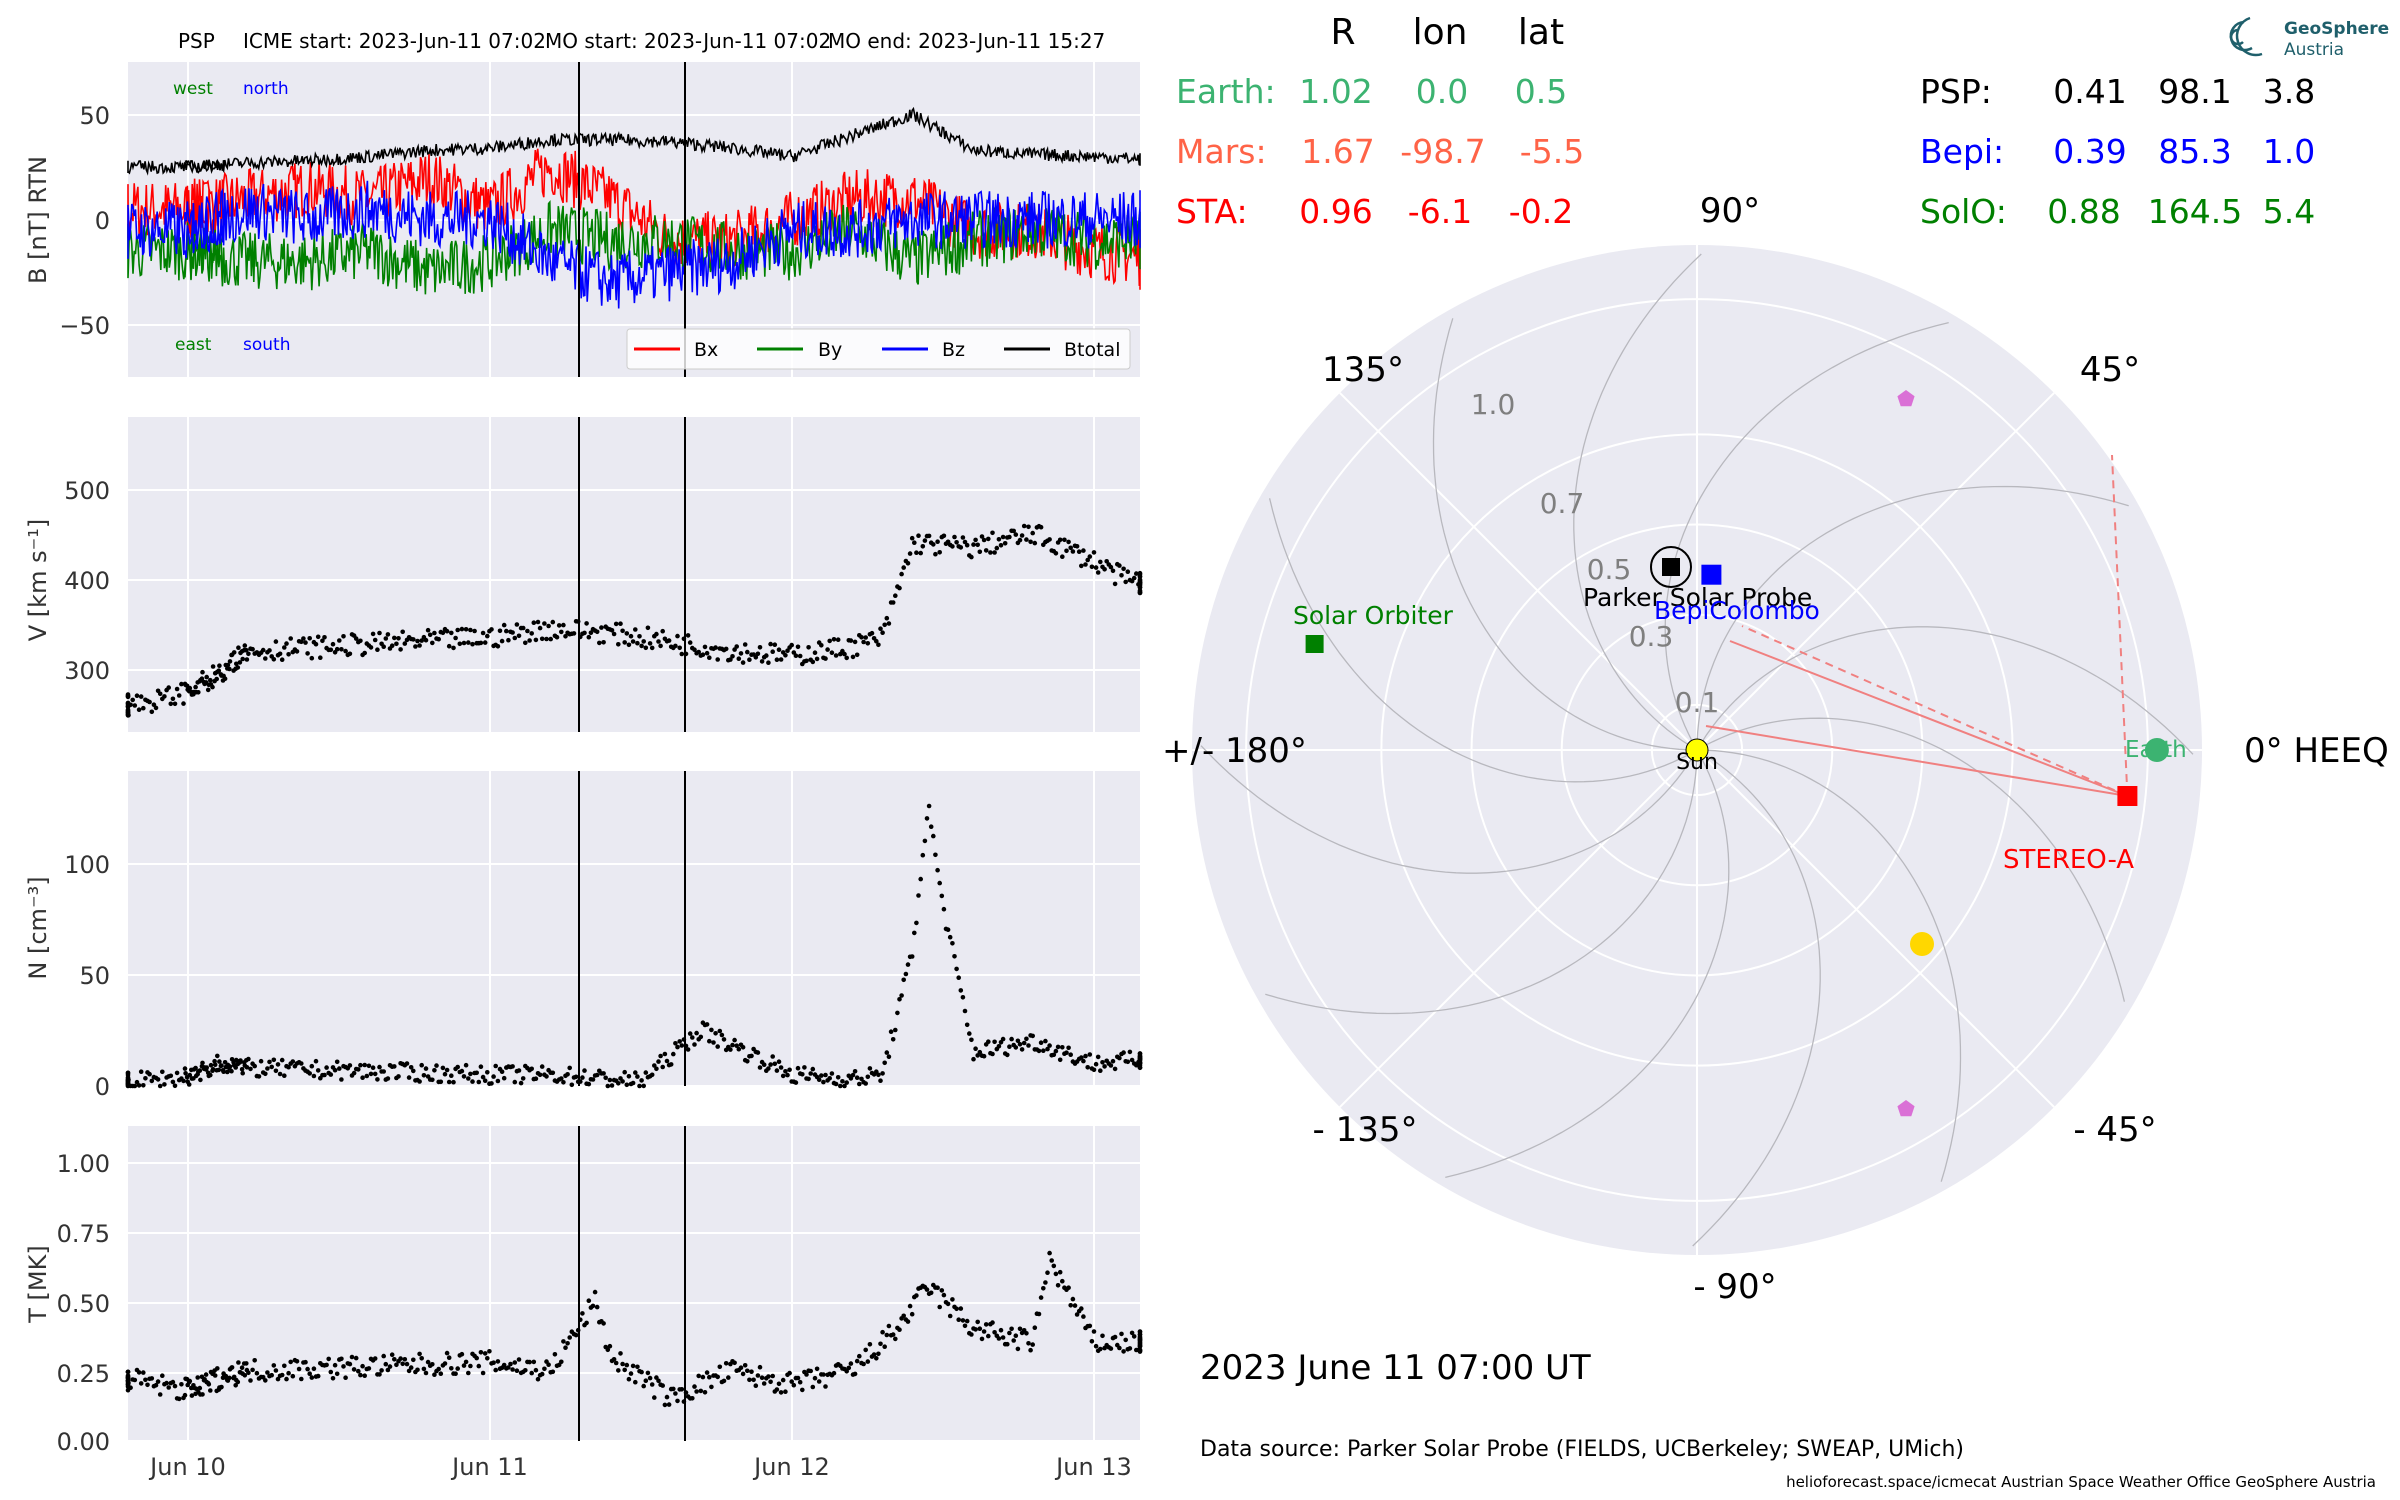  I want to click on violet-marker-upper, so click(1906, 398).